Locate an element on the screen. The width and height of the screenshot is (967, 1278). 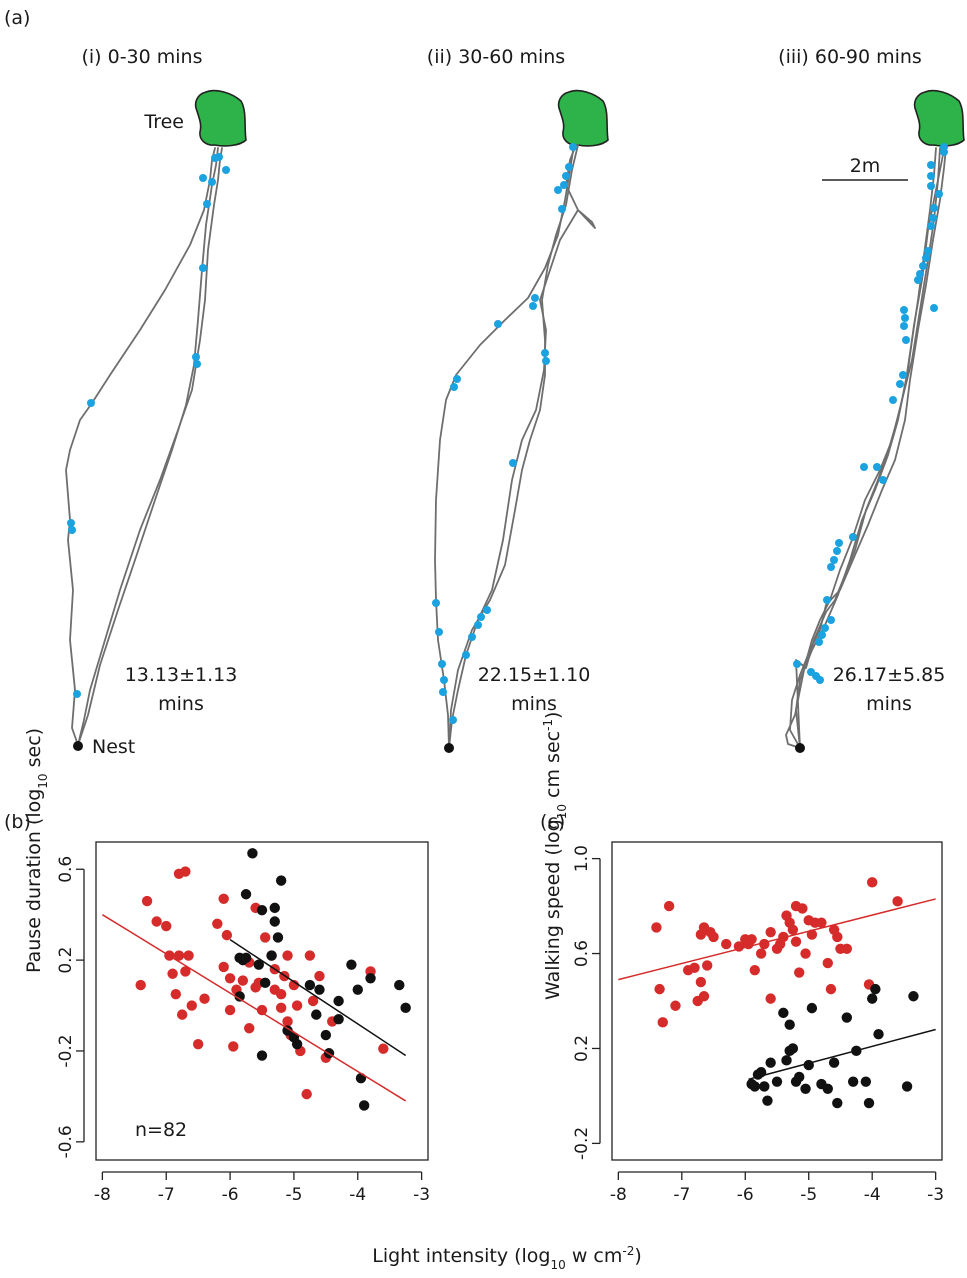
y-tick-label: -0.6 is located at coordinates (66, 1141).